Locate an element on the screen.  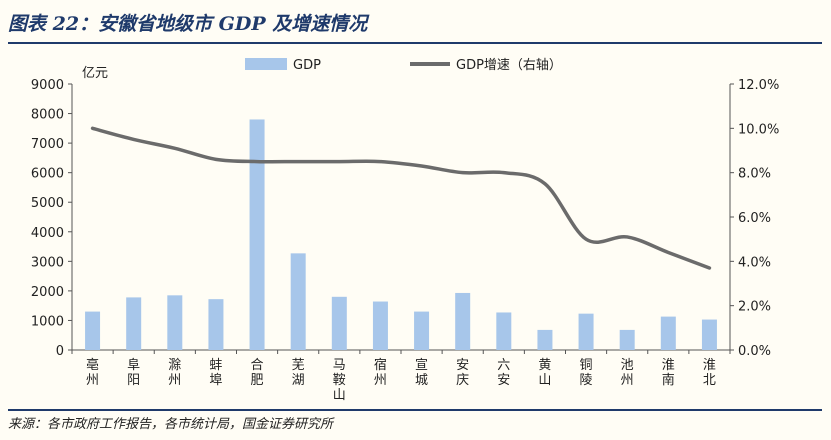
left-tick-label: 8000 is located at coordinates (47, 115).